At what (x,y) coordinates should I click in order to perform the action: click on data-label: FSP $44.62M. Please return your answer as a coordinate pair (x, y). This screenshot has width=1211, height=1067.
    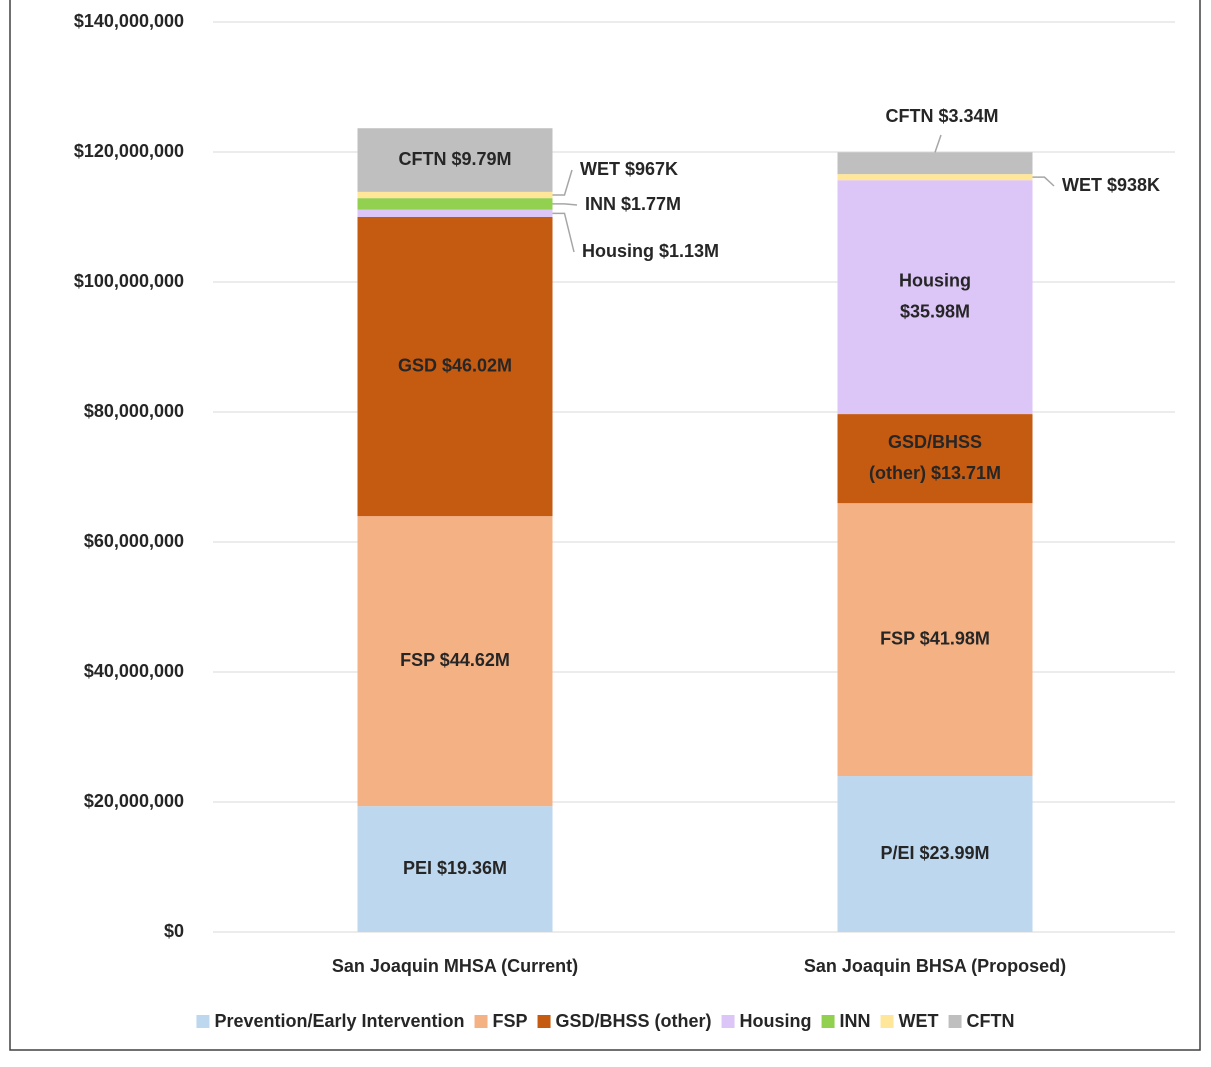
    Looking at the image, I should click on (455, 660).